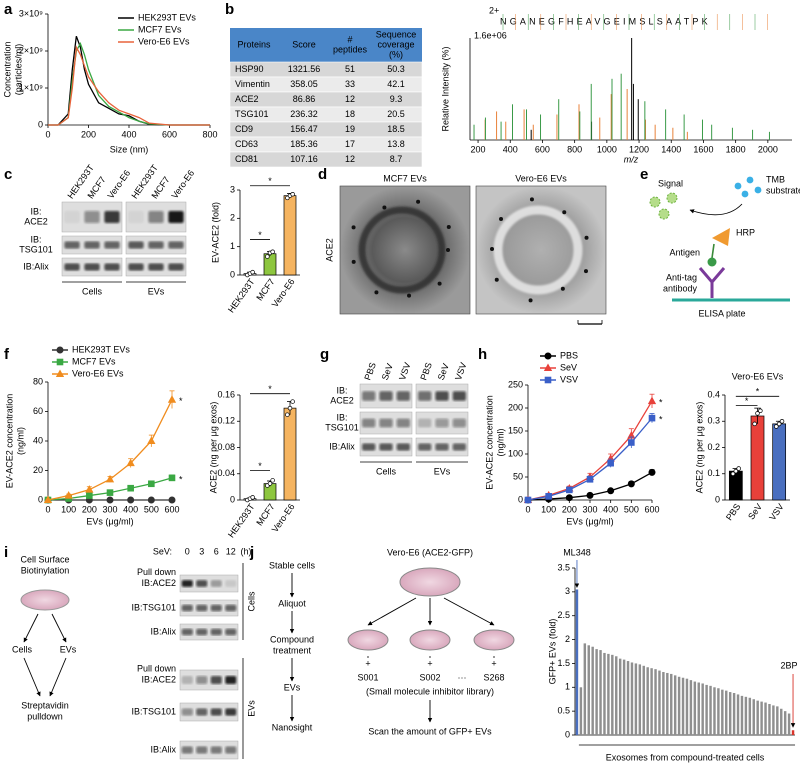 The image size is (800, 777). What do you see at coordinates (402, 250) in the screenshot?
I see `vesicle` at bounding box center [402, 250].